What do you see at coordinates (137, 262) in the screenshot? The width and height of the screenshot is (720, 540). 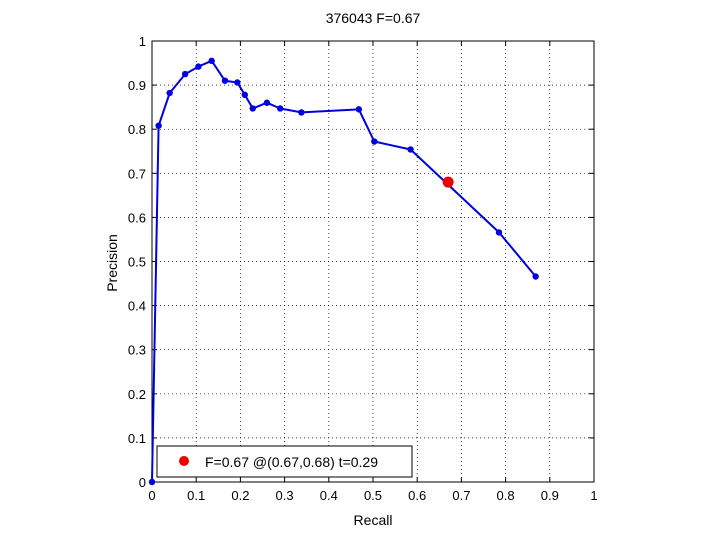 I see `y-tick-label: 0.5` at bounding box center [137, 262].